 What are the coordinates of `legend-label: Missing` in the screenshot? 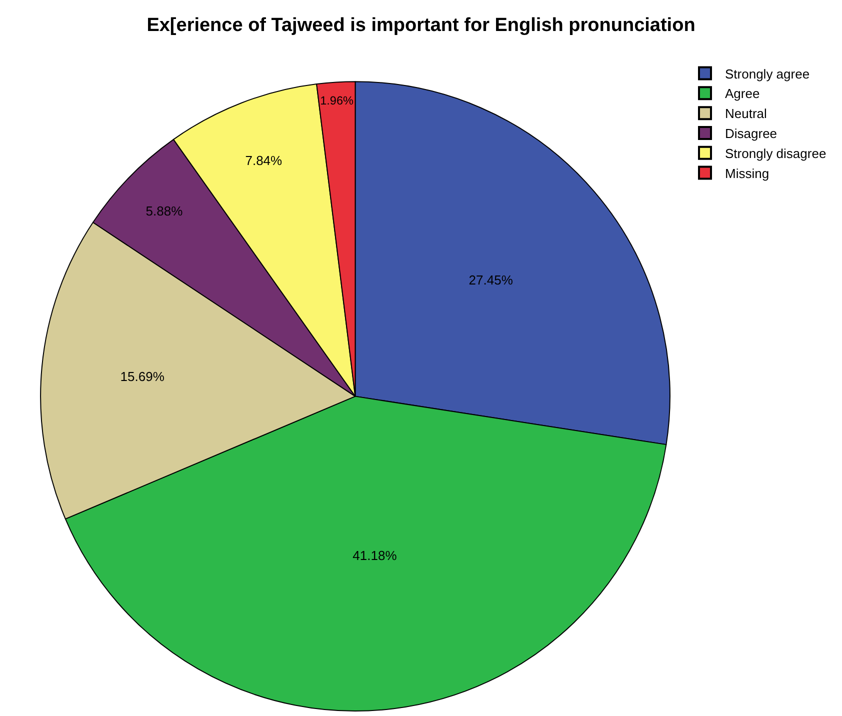 It's located at (747, 173).